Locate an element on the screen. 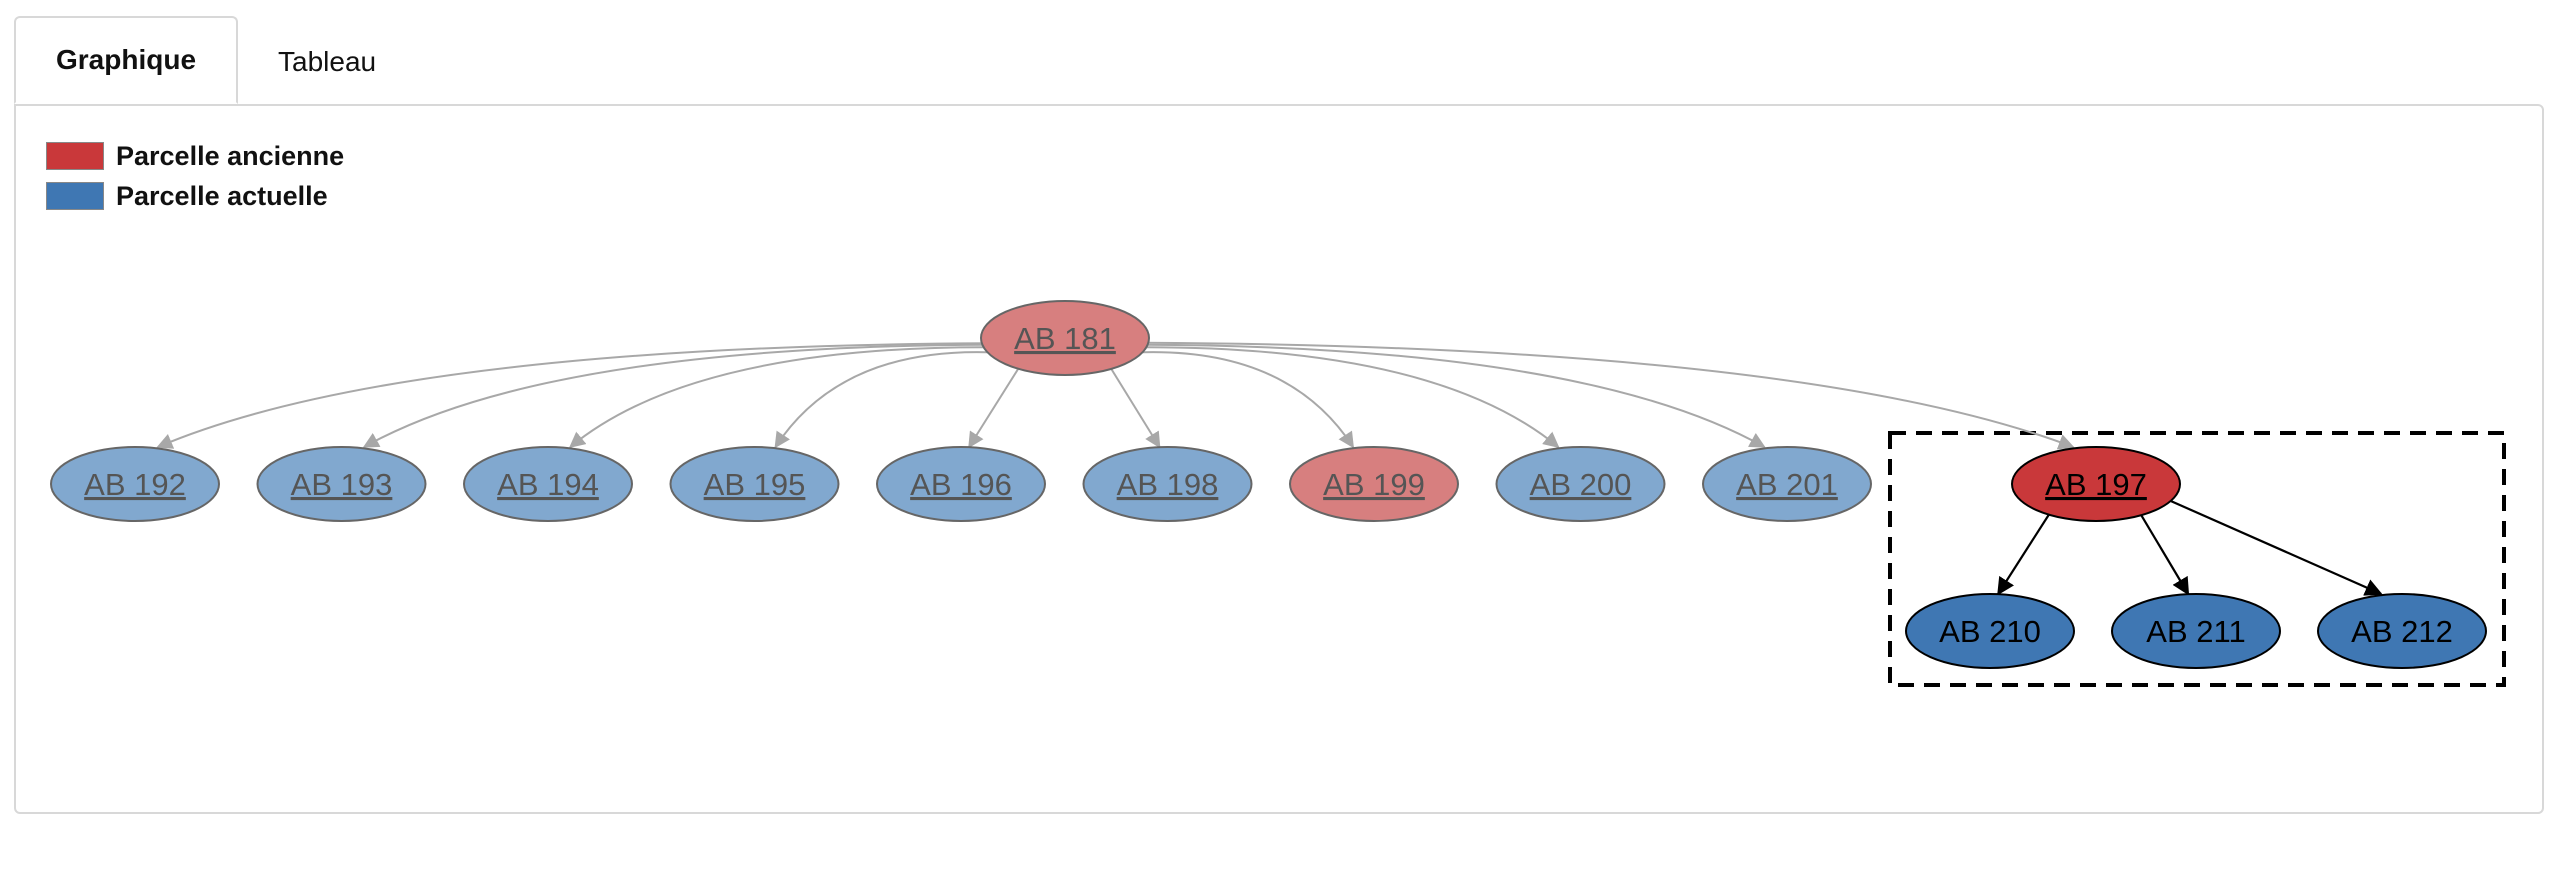 This screenshot has width=2568, height=884. node-label: AB 192 is located at coordinates (135, 484).